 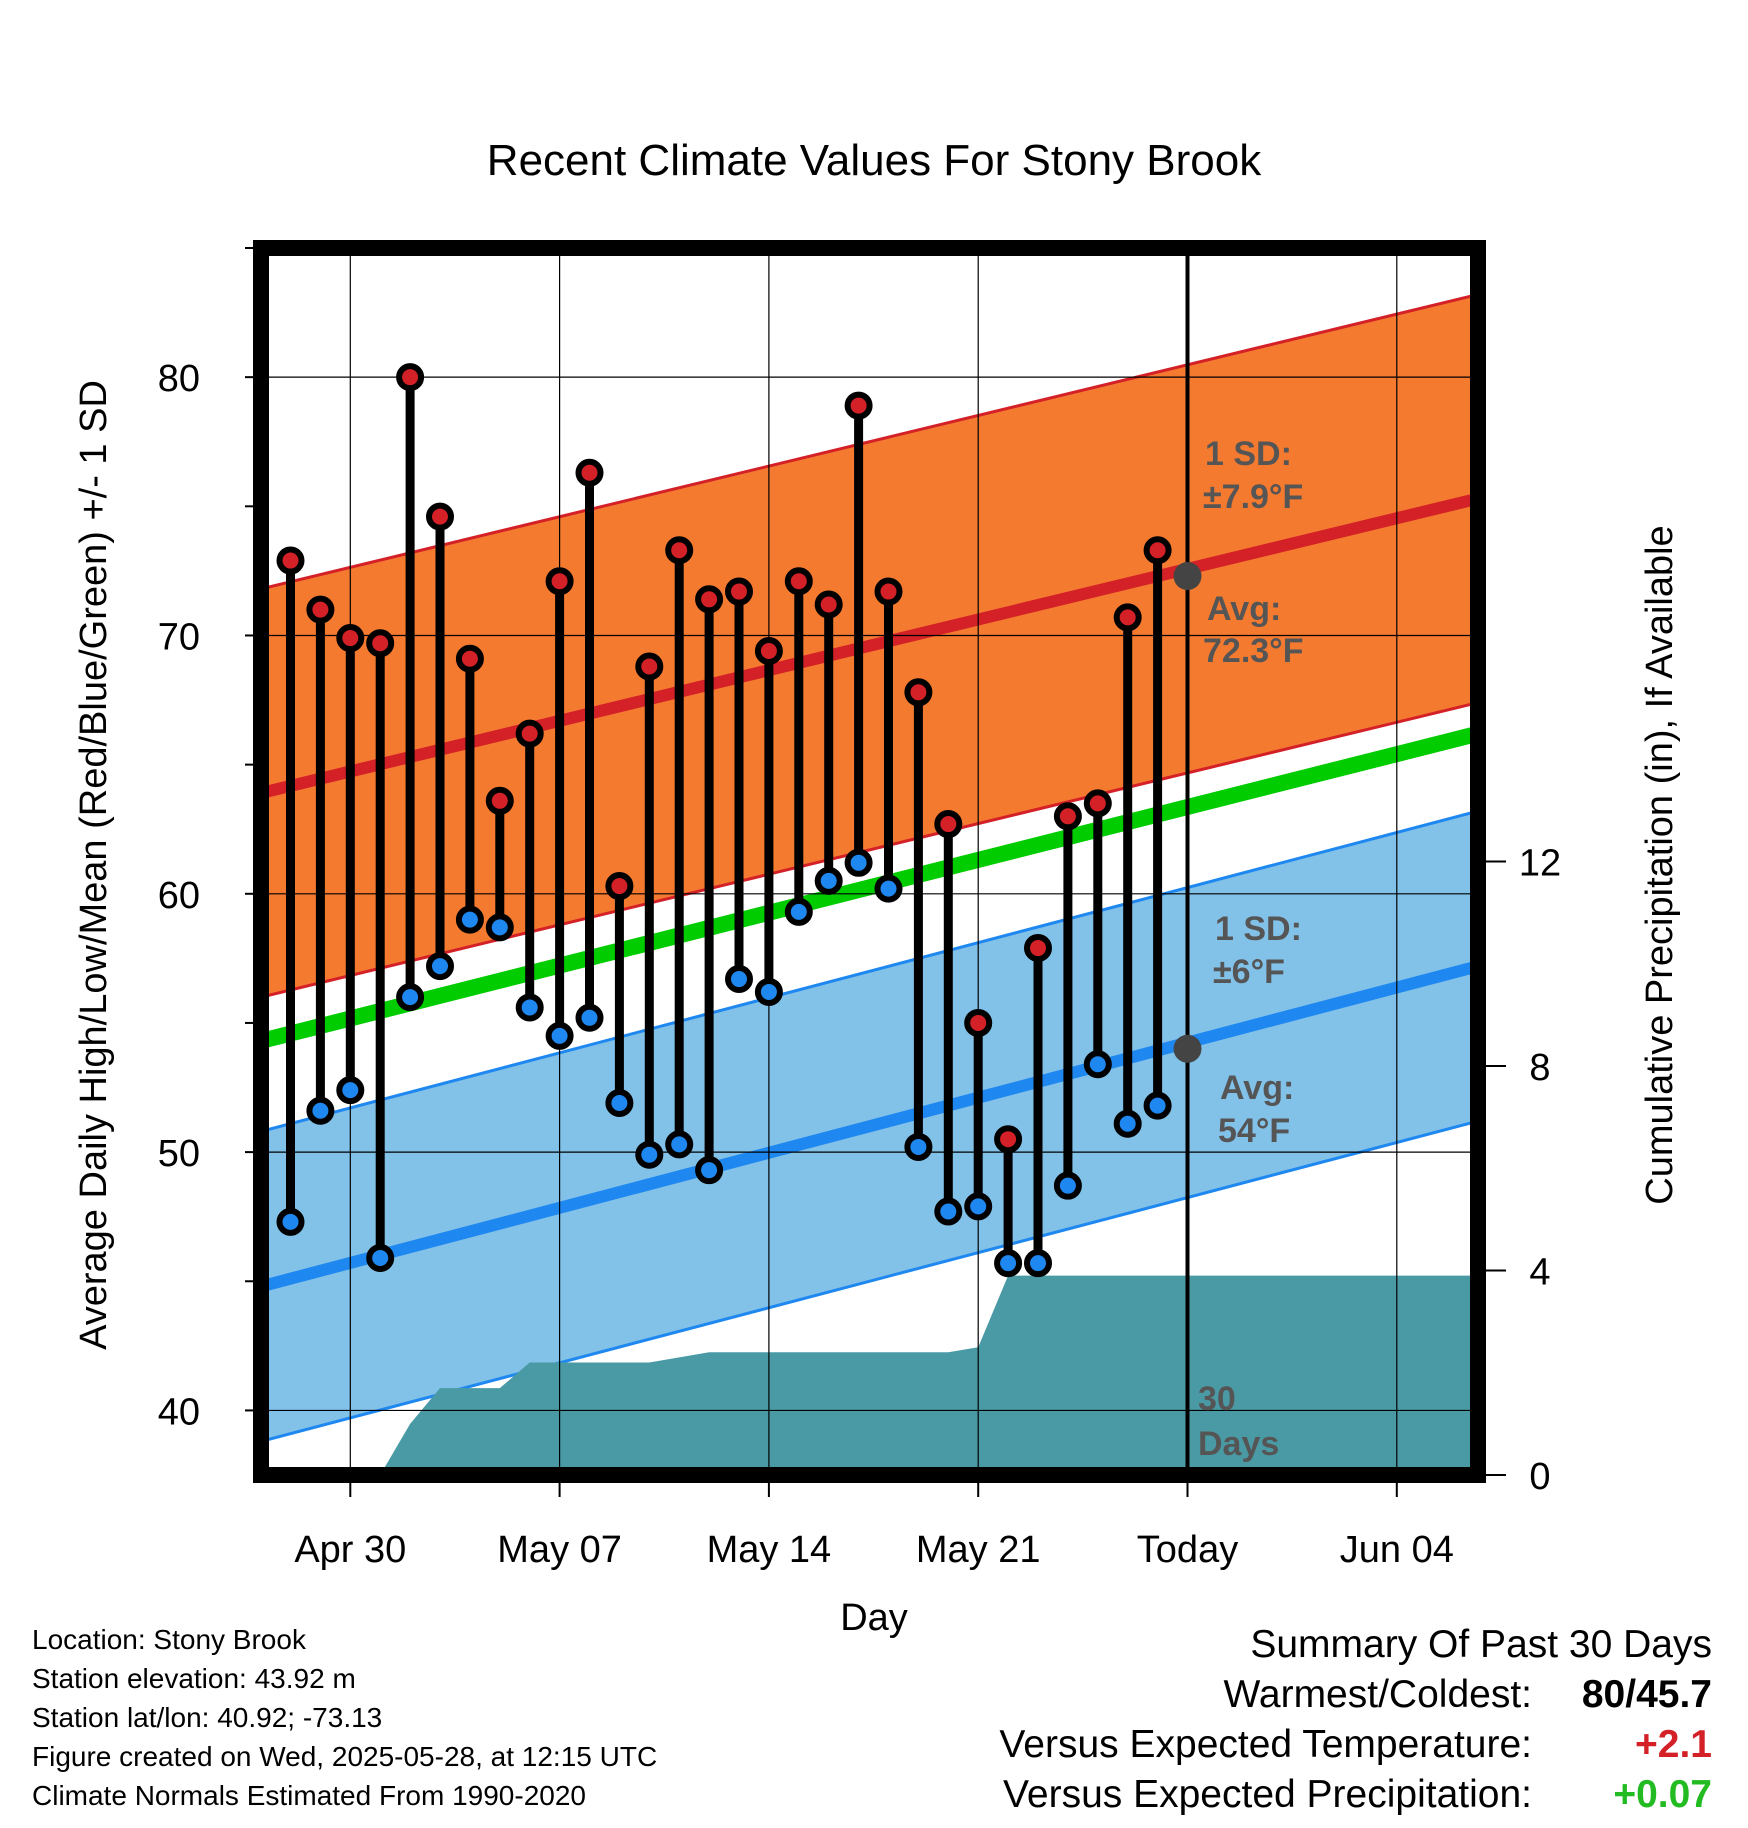 What do you see at coordinates (1217, 1399) in the screenshot?
I see `today-days-line1: 30` at bounding box center [1217, 1399].